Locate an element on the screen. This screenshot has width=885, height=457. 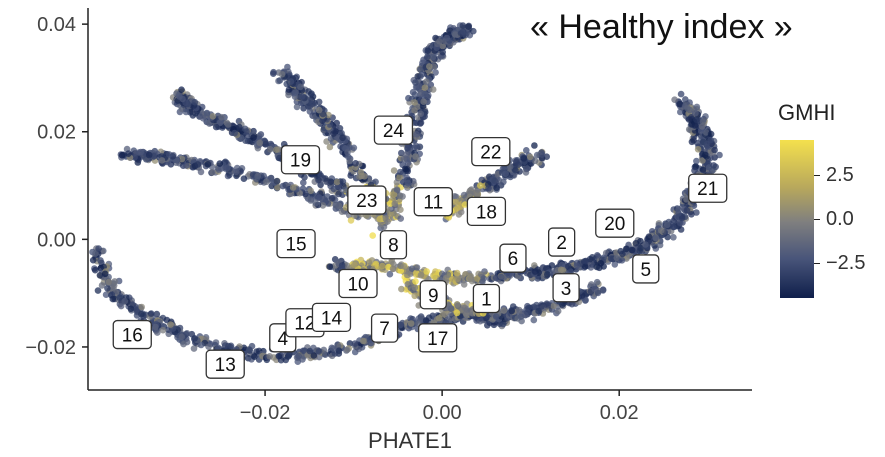
svg-text: 1 is located at coordinates (486, 300).